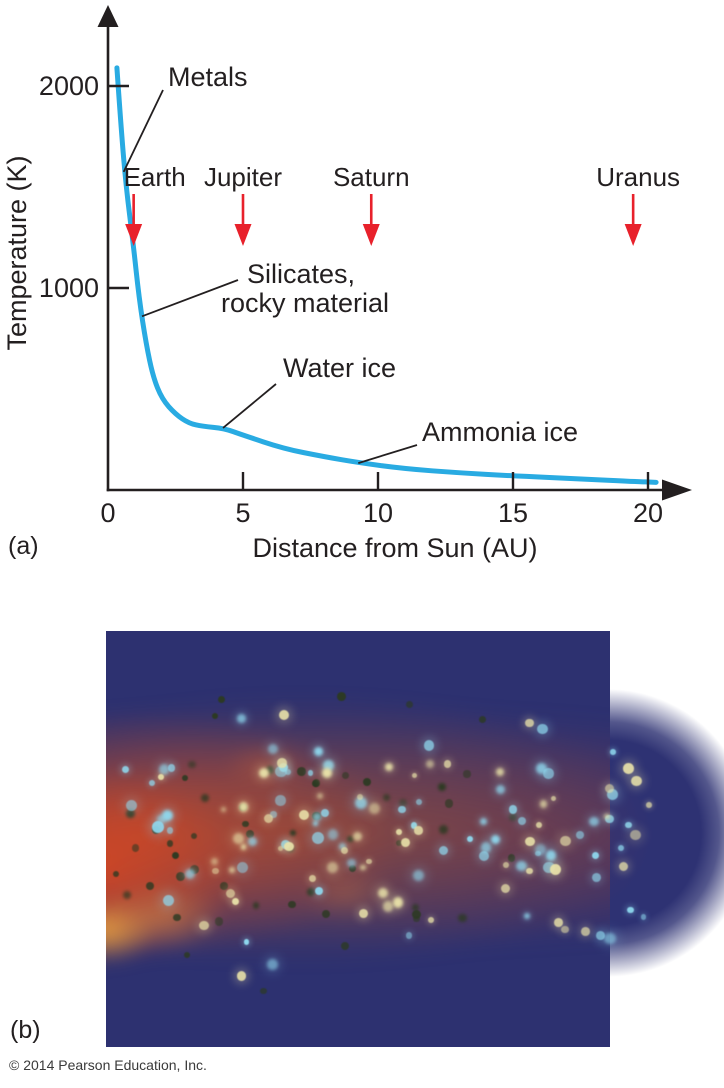  What do you see at coordinates (134, 235) in the screenshot?
I see `planet-arrow-head` at bounding box center [134, 235].